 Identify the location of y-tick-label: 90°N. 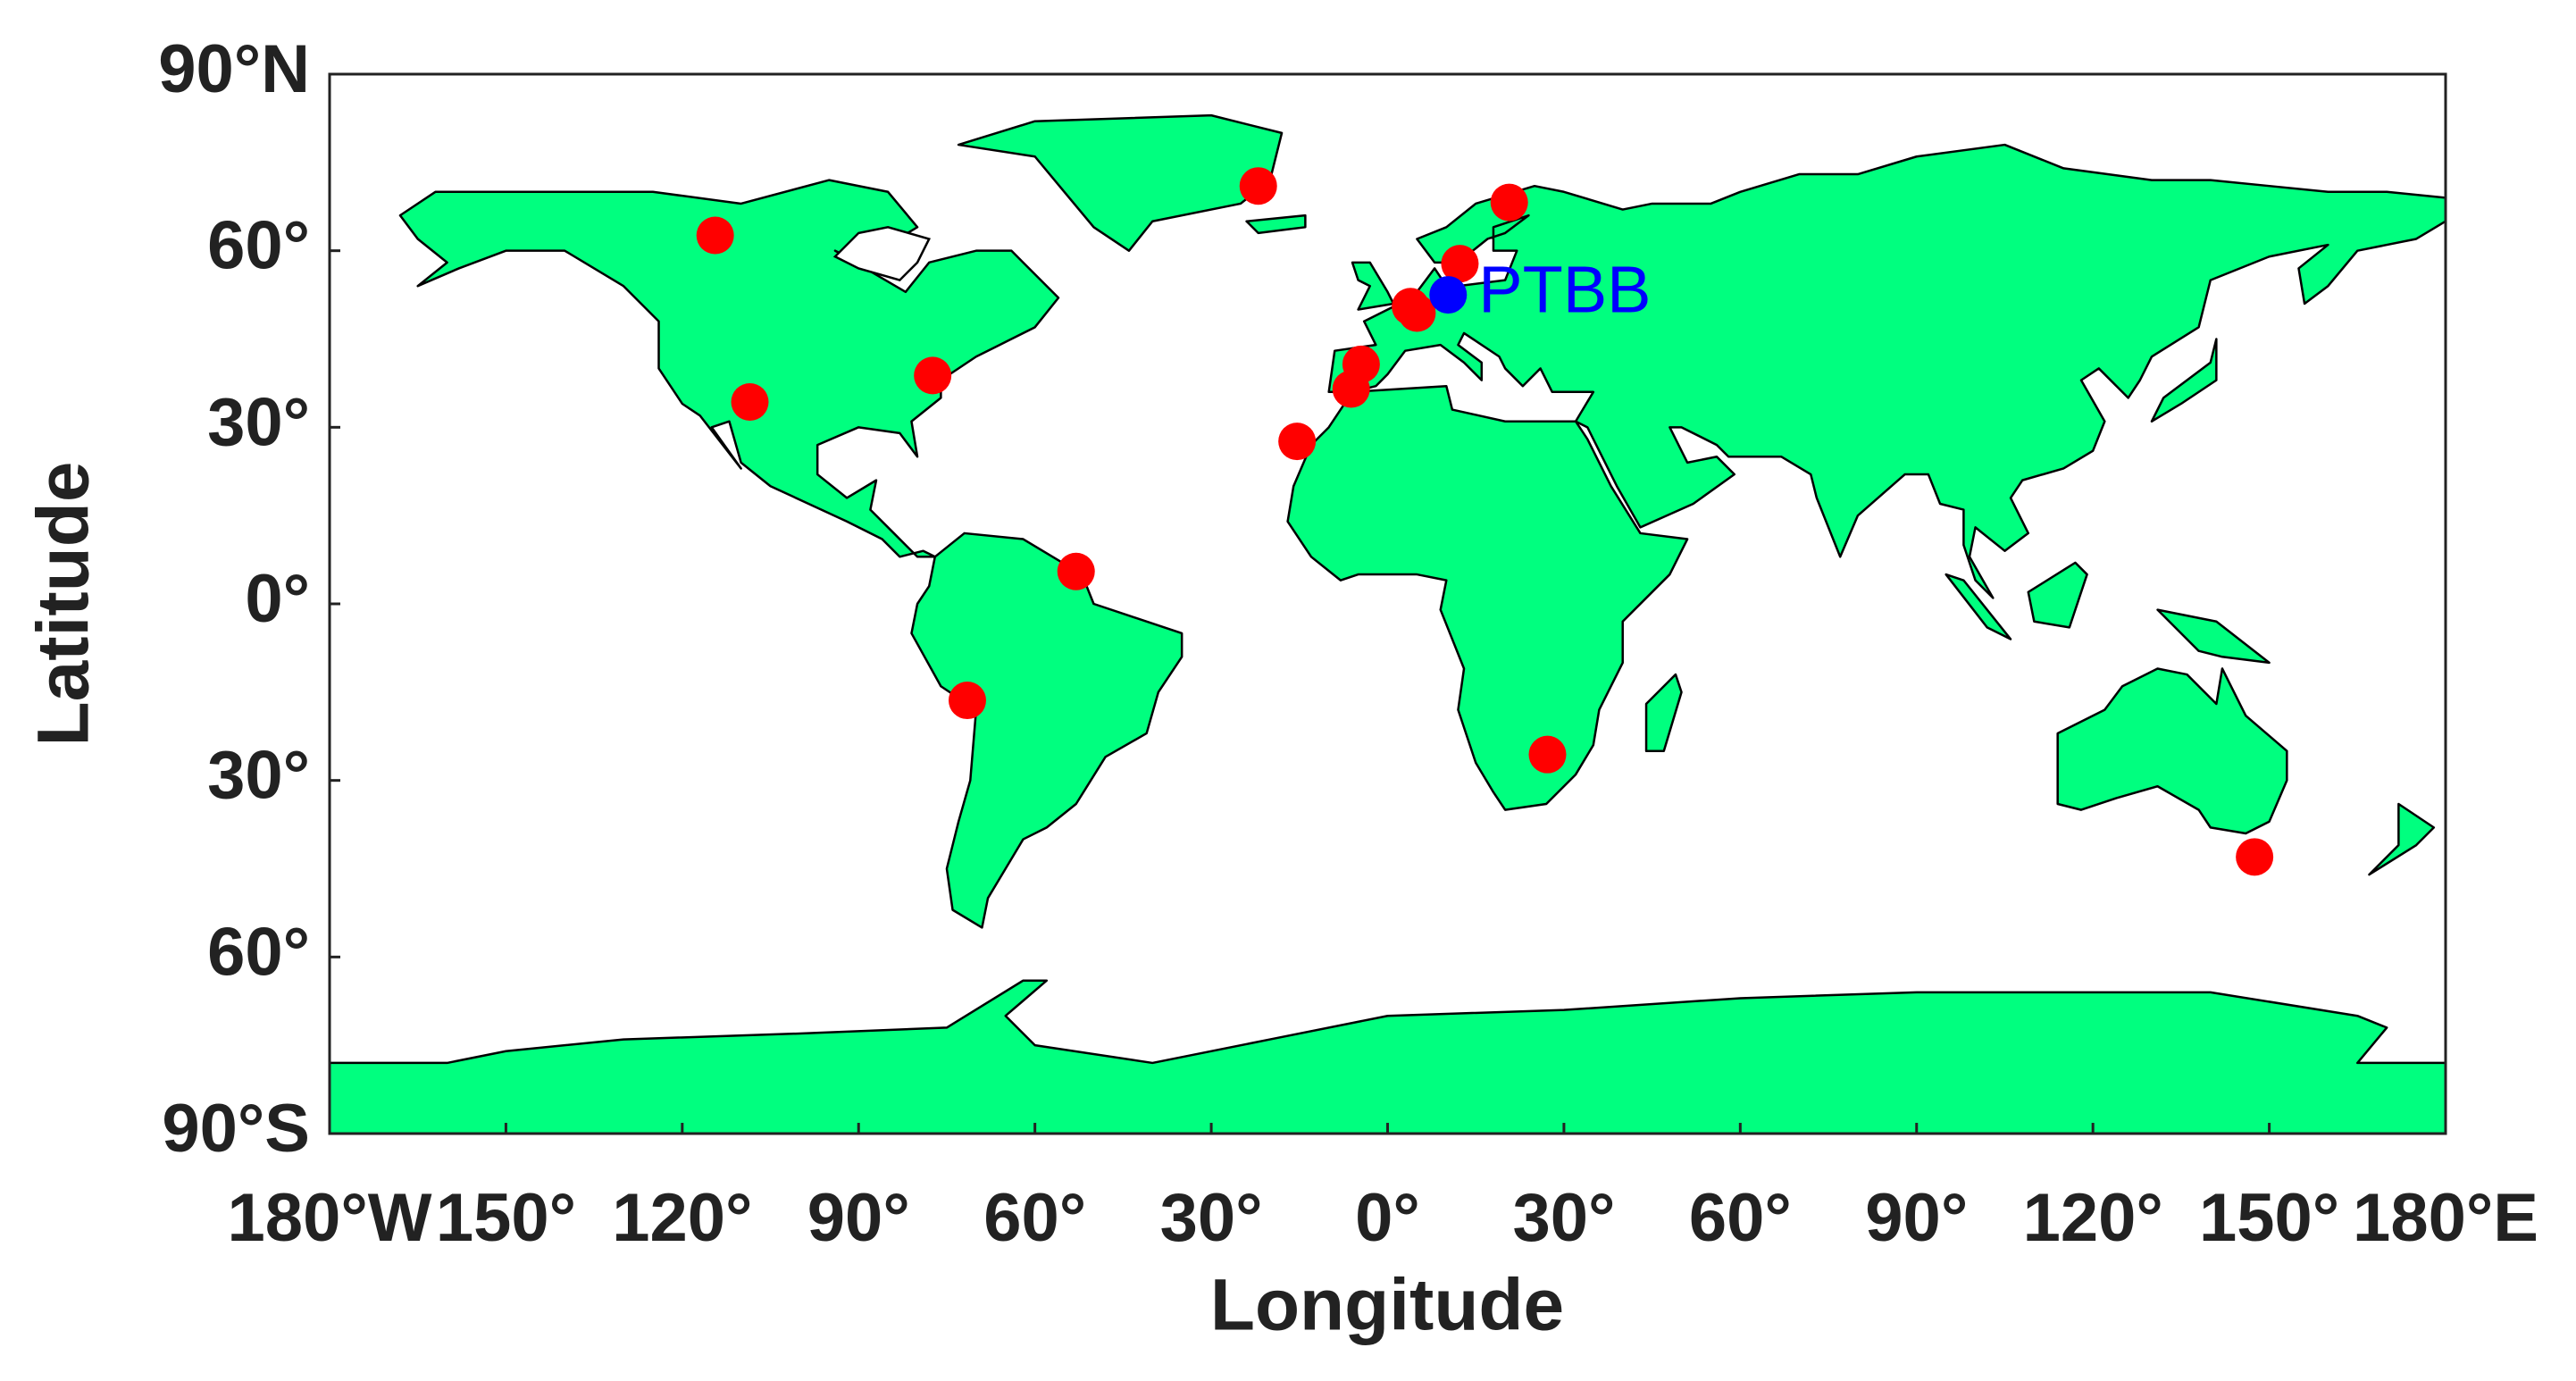
(234, 69).